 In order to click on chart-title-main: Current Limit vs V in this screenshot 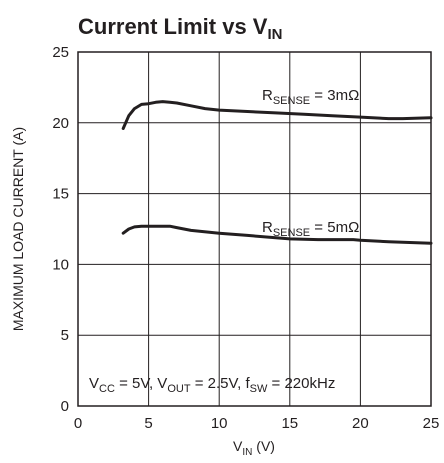, I will do `click(173, 26)`.